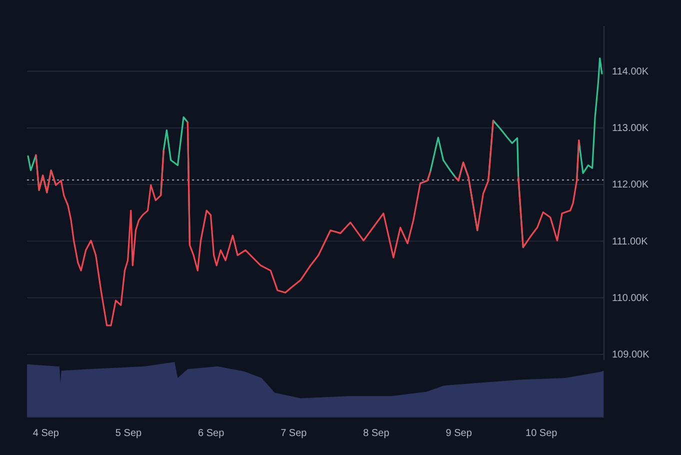 This screenshot has height=455, width=681. I want to click on y-tick-label: 114.00K, so click(630, 72).